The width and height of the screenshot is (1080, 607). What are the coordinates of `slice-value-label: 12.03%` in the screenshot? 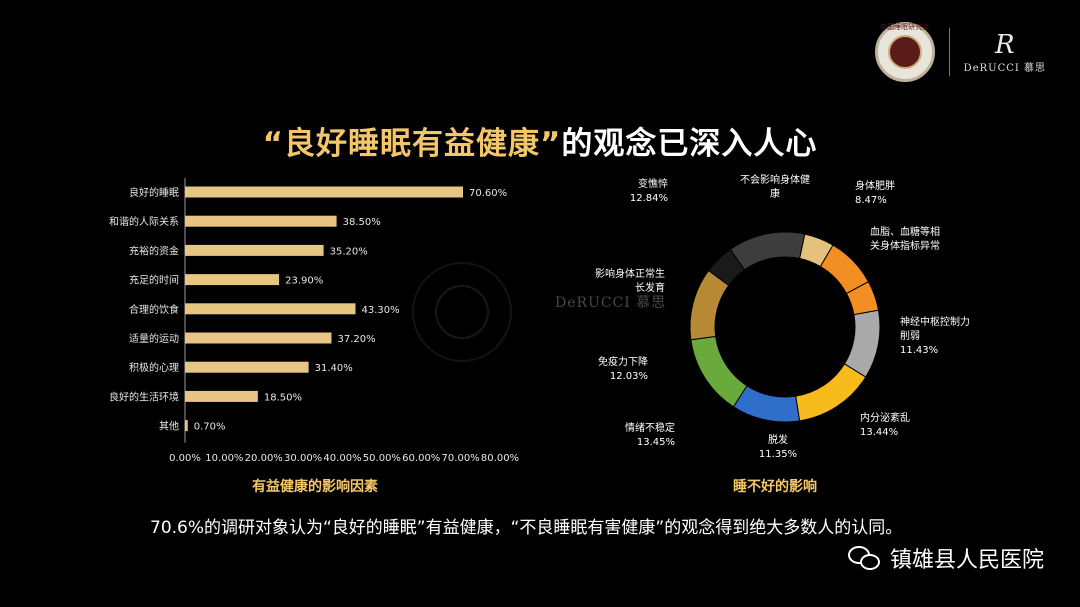 It's located at (629, 376).